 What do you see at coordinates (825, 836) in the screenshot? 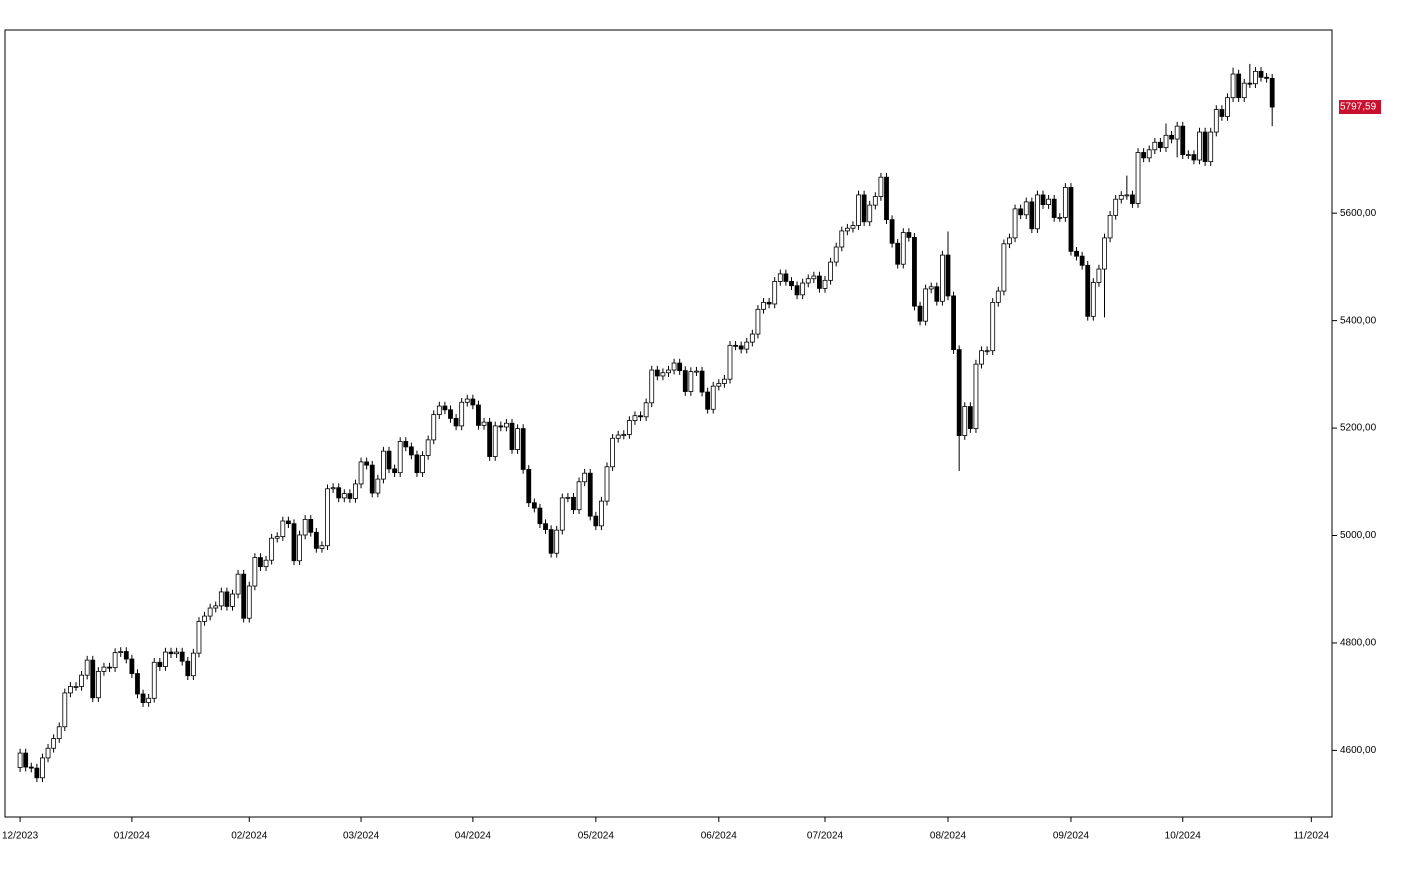
I see `x-tick-label: 07/2024` at bounding box center [825, 836].